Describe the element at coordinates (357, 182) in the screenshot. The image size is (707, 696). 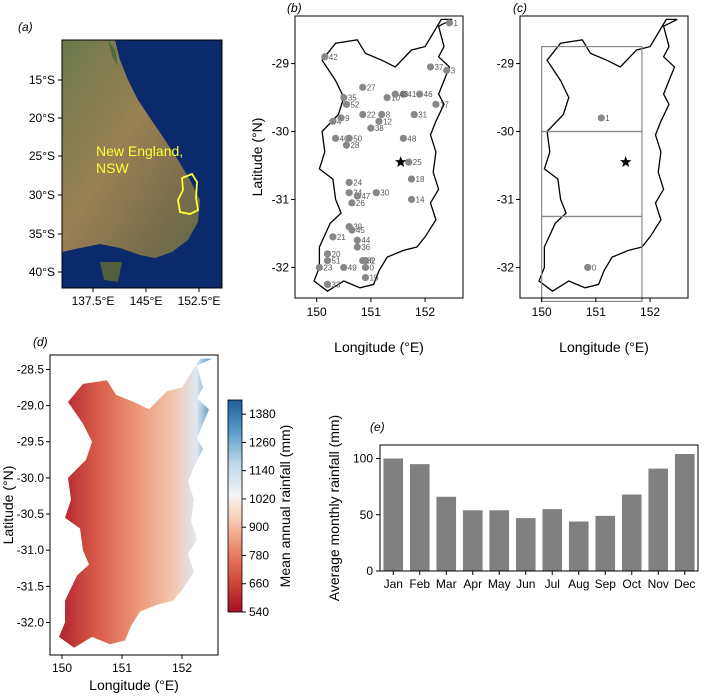
I see `station-id-label: 24` at that location.